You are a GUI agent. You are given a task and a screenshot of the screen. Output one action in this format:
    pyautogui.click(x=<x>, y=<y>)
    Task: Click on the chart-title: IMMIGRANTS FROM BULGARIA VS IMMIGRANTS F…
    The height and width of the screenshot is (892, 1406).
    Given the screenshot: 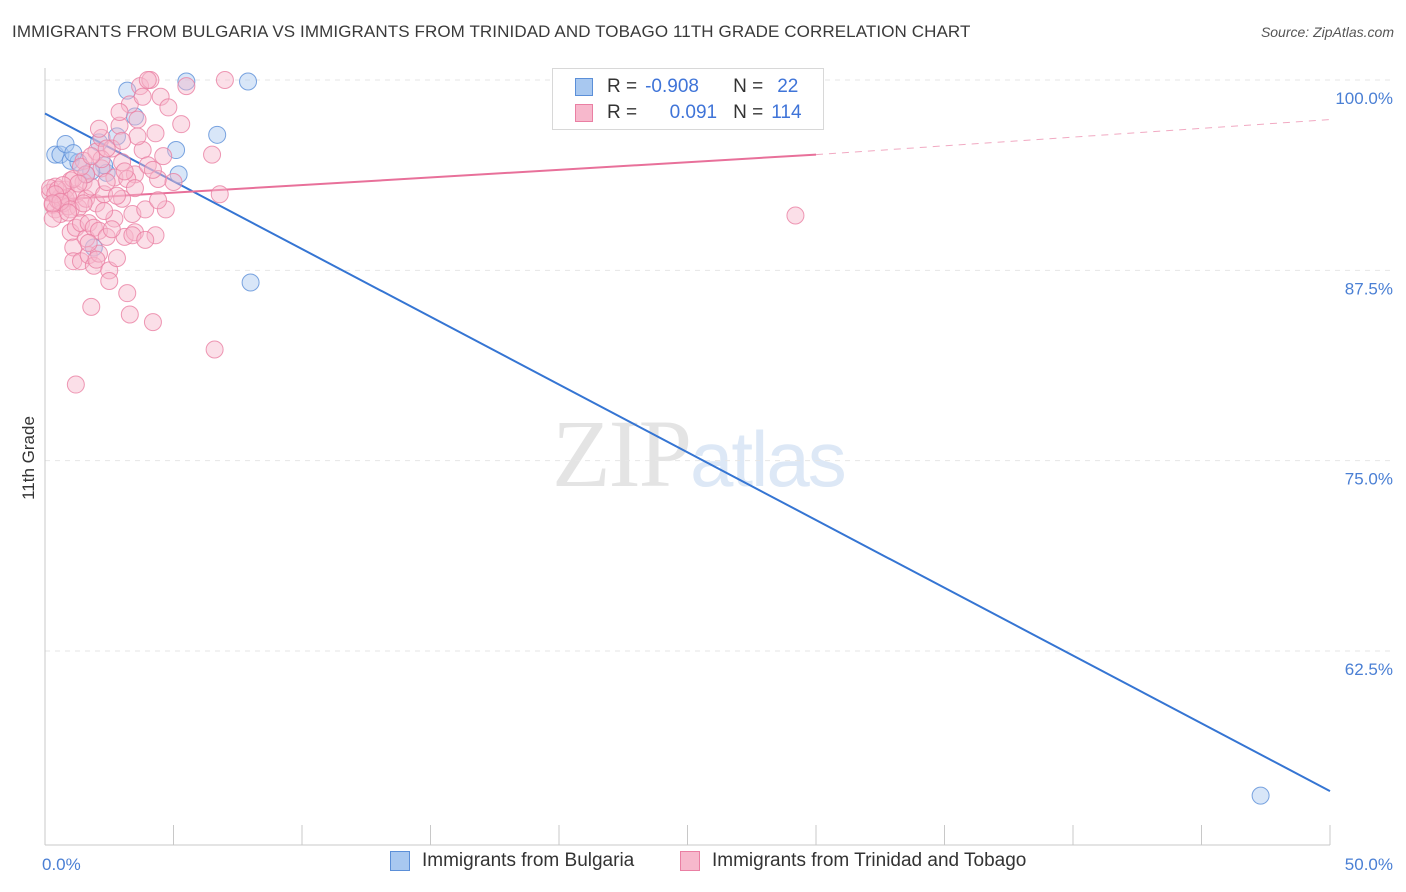 What is the action you would take?
    pyautogui.click(x=491, y=31)
    